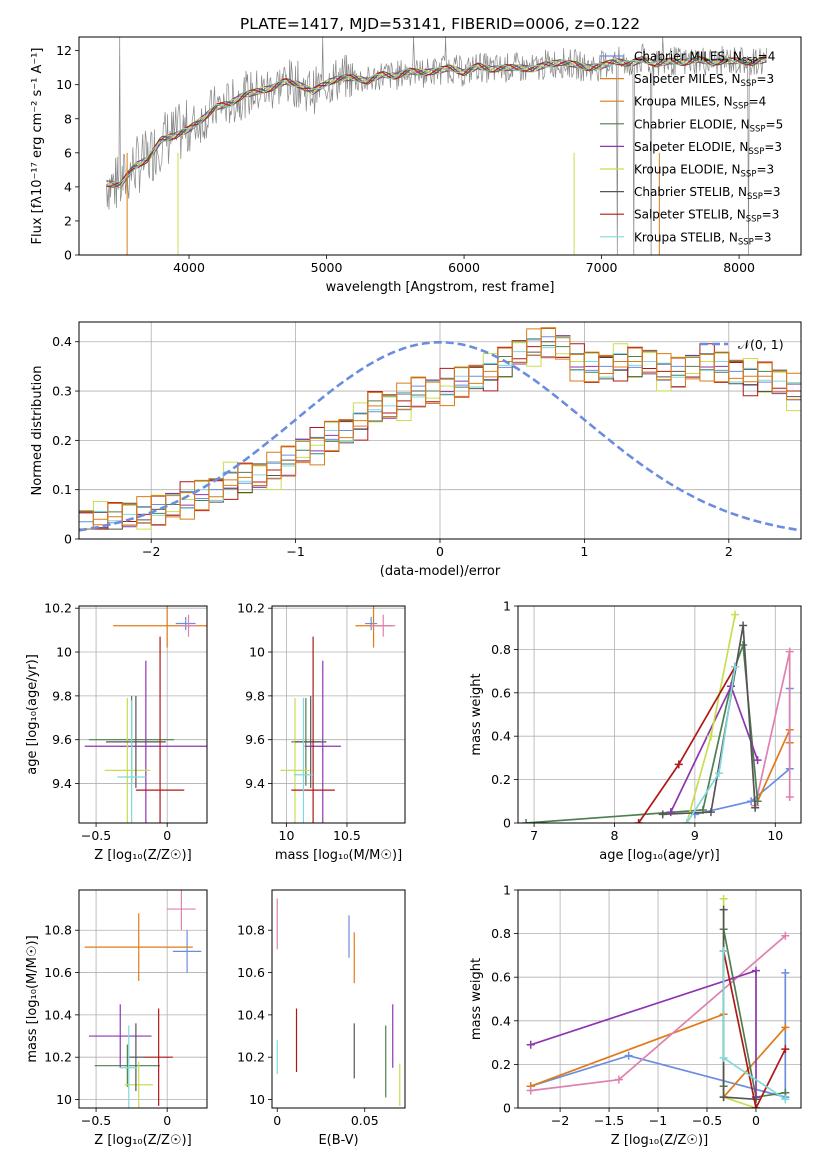 Image resolution: width=819 pixels, height=1170 pixels. I want to click on x-axis-label: wavelength [Angstrom, rest frame], so click(440, 287).